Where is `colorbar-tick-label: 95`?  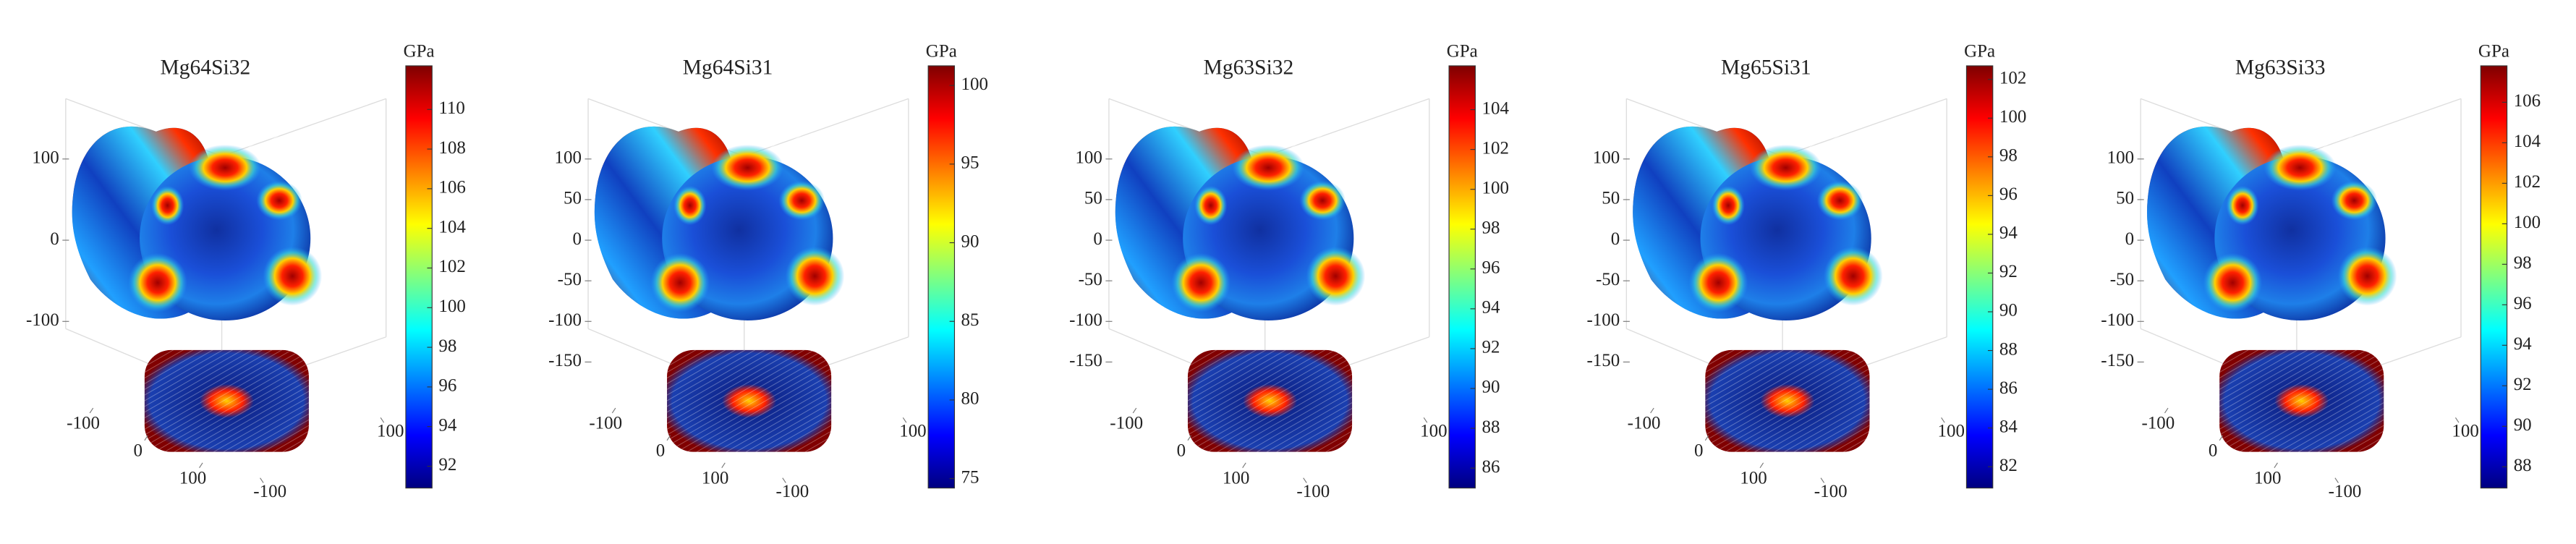 colorbar-tick-label: 95 is located at coordinates (970, 163).